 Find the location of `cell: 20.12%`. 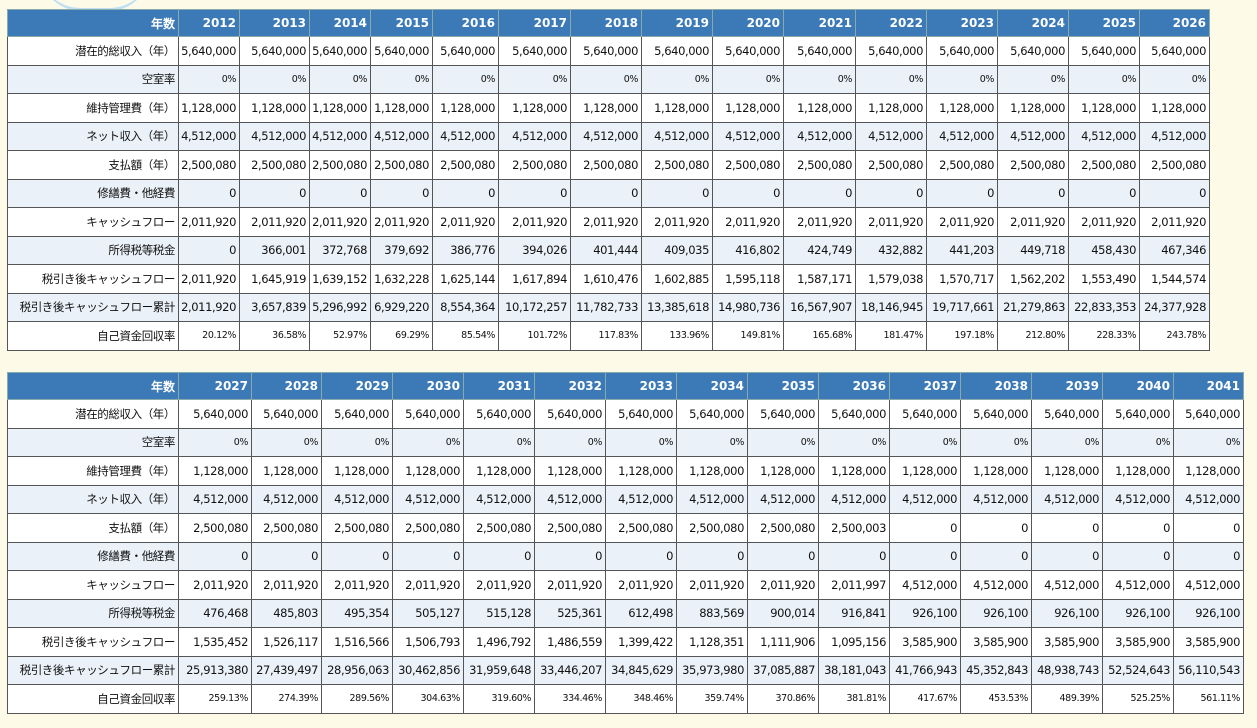

cell: 20.12% is located at coordinates (209, 336).